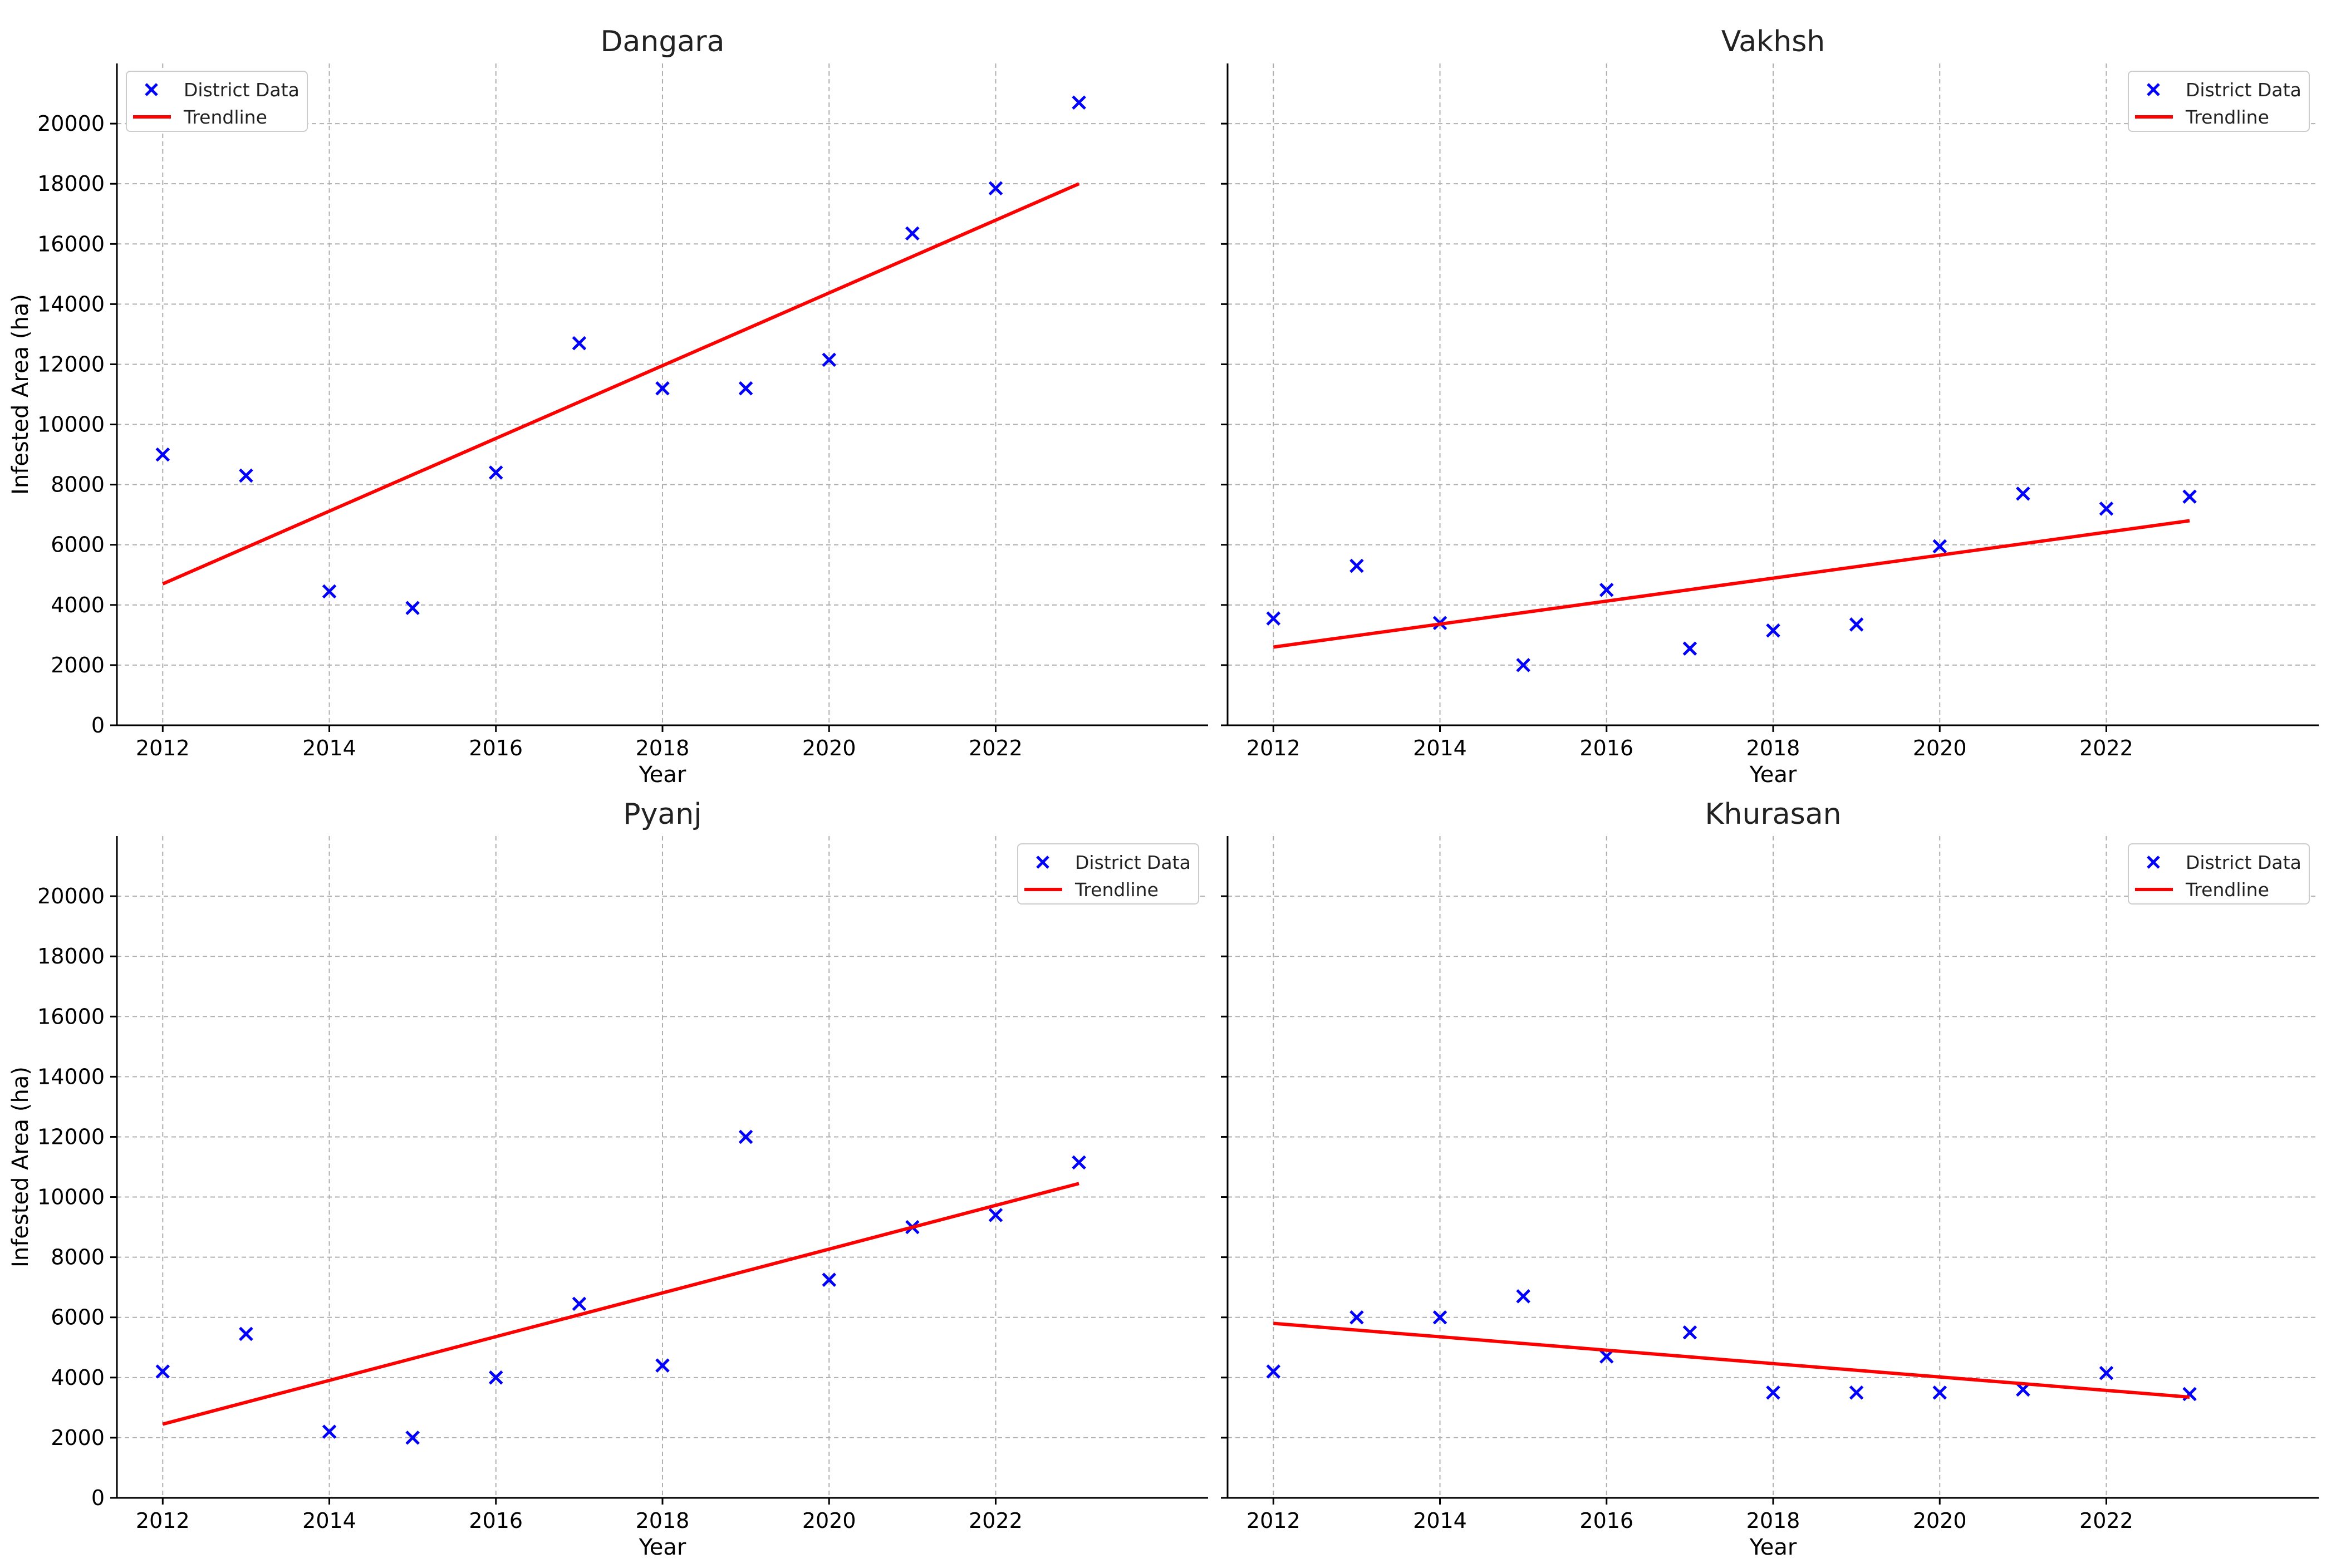 This screenshot has height=1568, width=2341. What do you see at coordinates (78, 485) in the screenshot?
I see `y-tick-label: 8000` at bounding box center [78, 485].